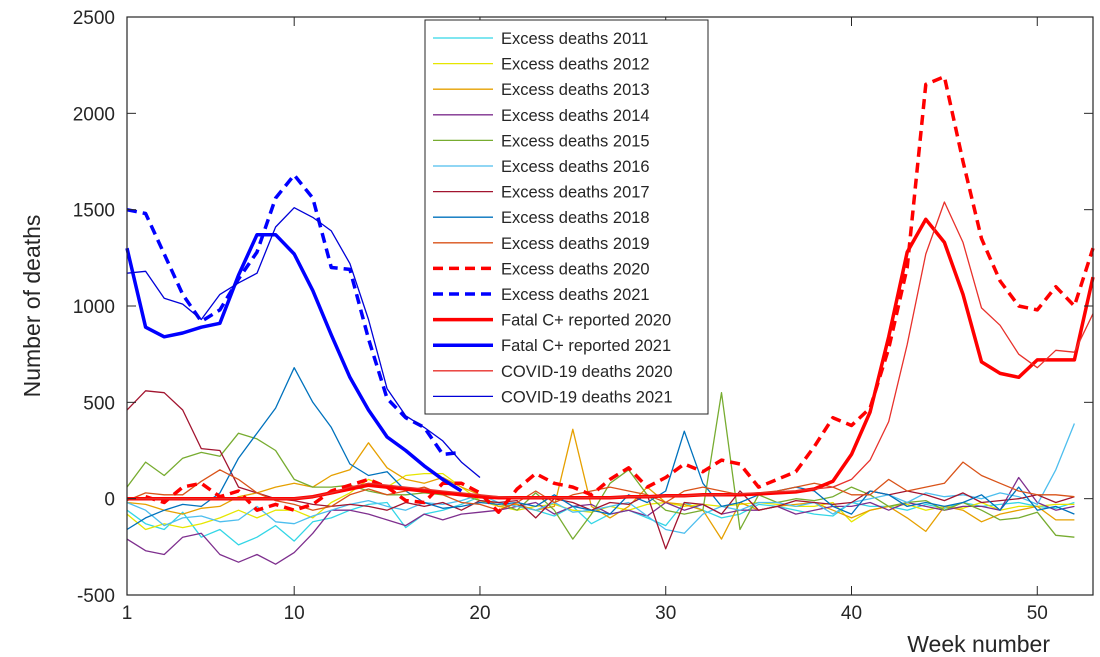  What do you see at coordinates (575, 218) in the screenshot?
I see `legend-label-7: Excess deaths 2018` at bounding box center [575, 218].